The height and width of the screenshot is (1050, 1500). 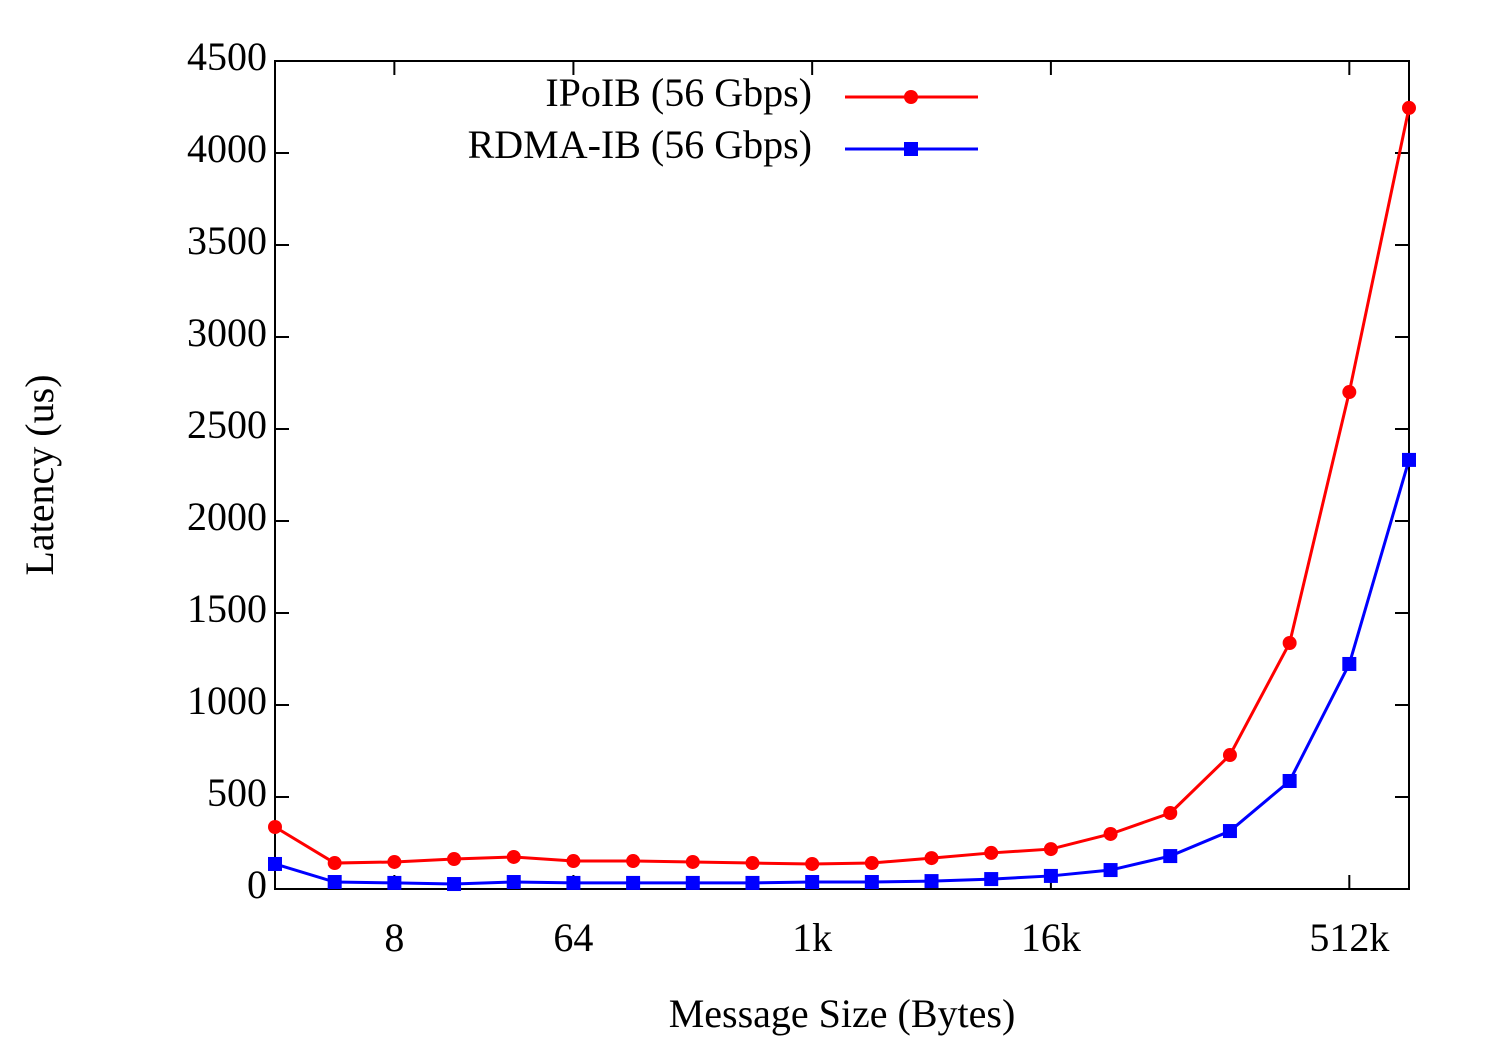 What do you see at coordinates (39, 474) in the screenshot?
I see `y-axis-label: Latency (us)` at bounding box center [39, 474].